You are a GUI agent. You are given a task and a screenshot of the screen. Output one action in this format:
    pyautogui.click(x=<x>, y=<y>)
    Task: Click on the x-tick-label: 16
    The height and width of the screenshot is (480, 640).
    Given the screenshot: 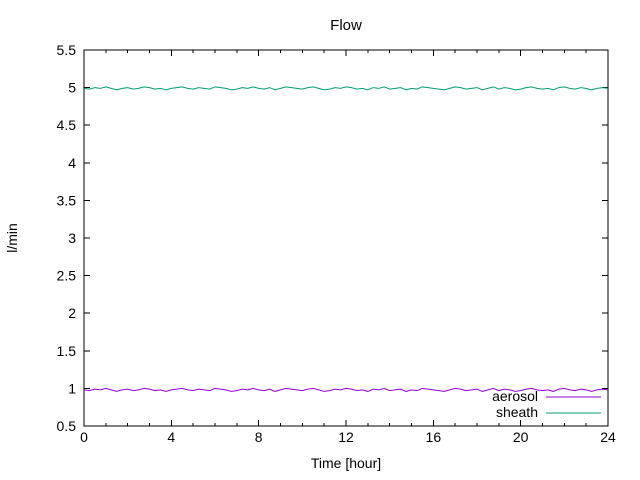 What is the action you would take?
    pyautogui.click(x=434, y=437)
    